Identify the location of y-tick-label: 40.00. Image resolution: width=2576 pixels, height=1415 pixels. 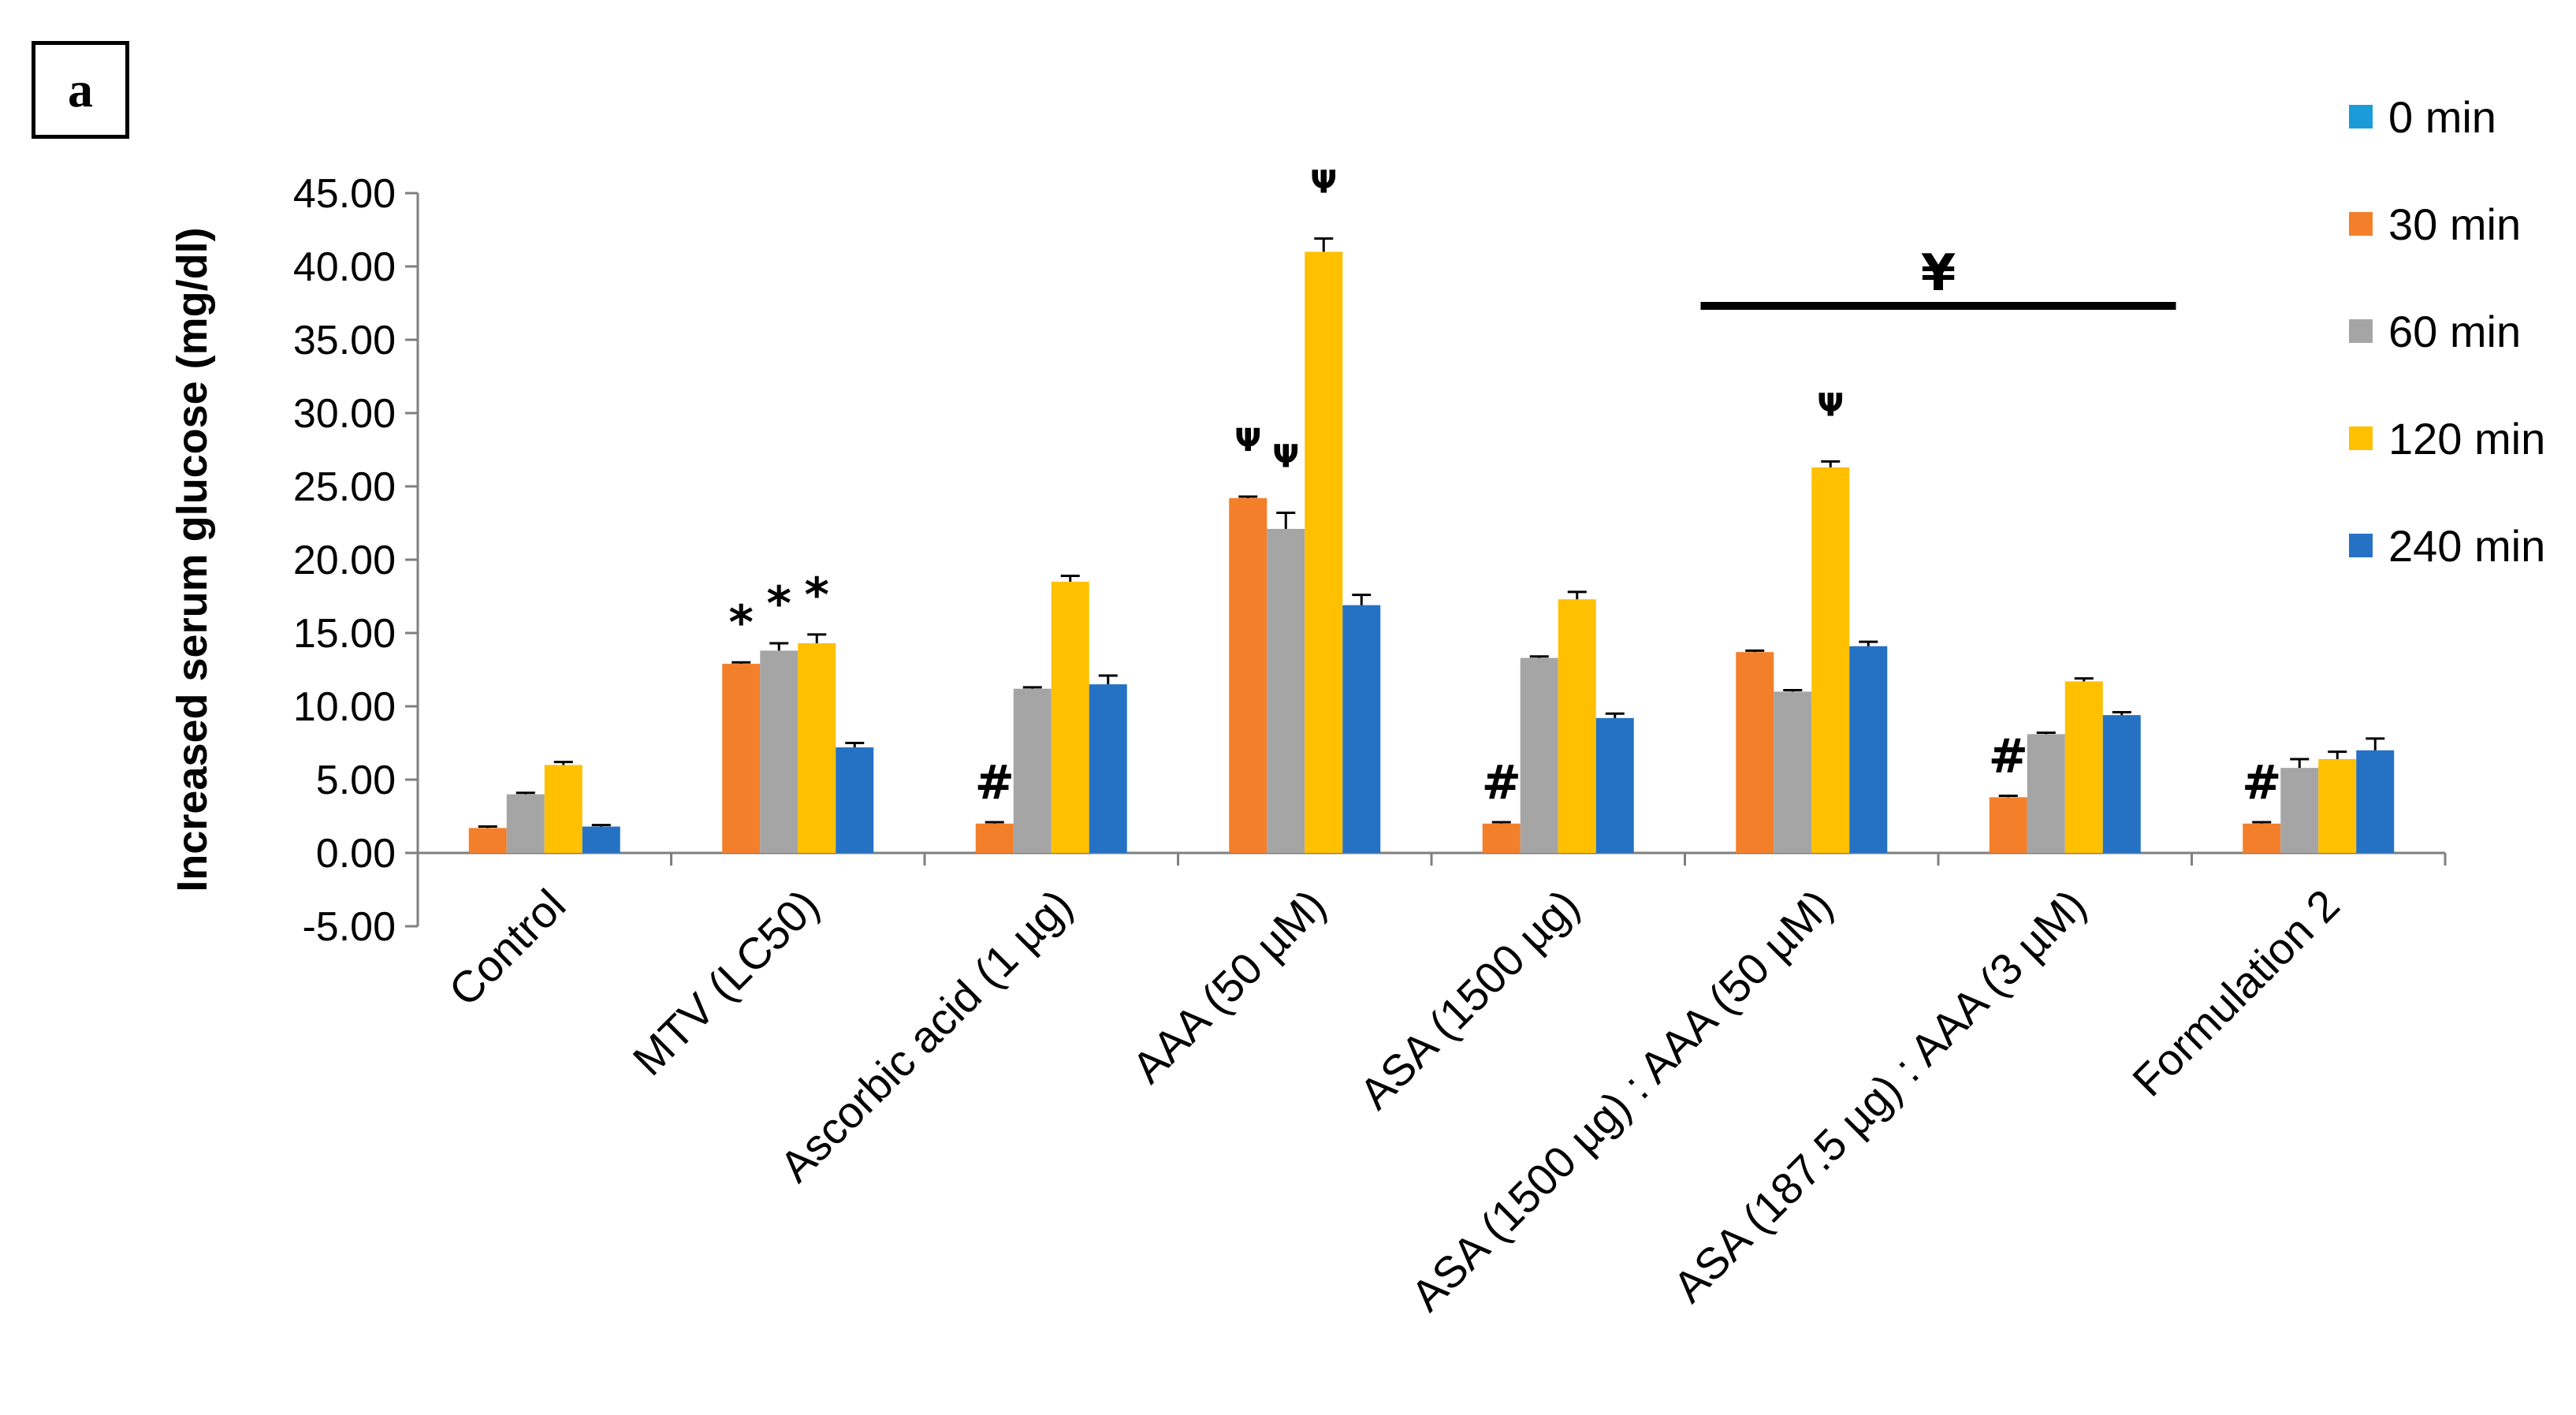
(344, 267).